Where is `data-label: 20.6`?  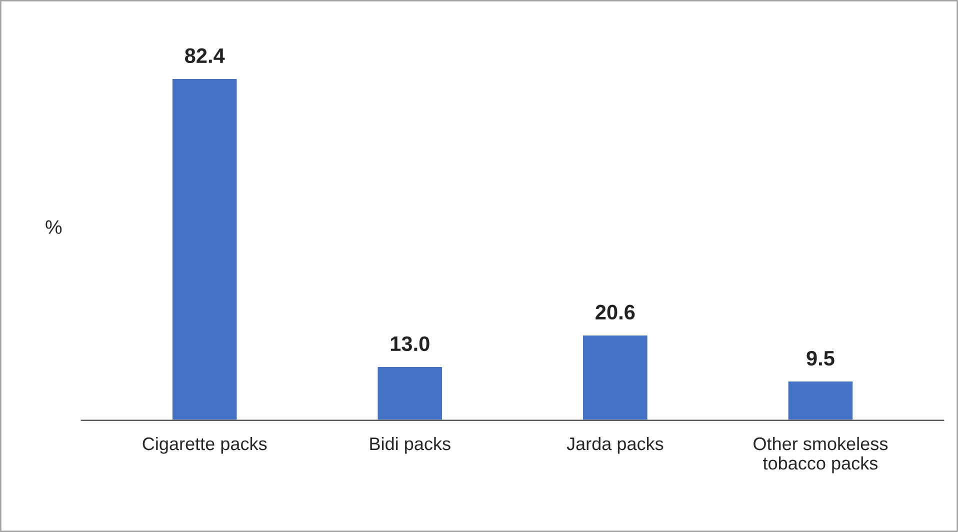 data-label: 20.6 is located at coordinates (615, 312).